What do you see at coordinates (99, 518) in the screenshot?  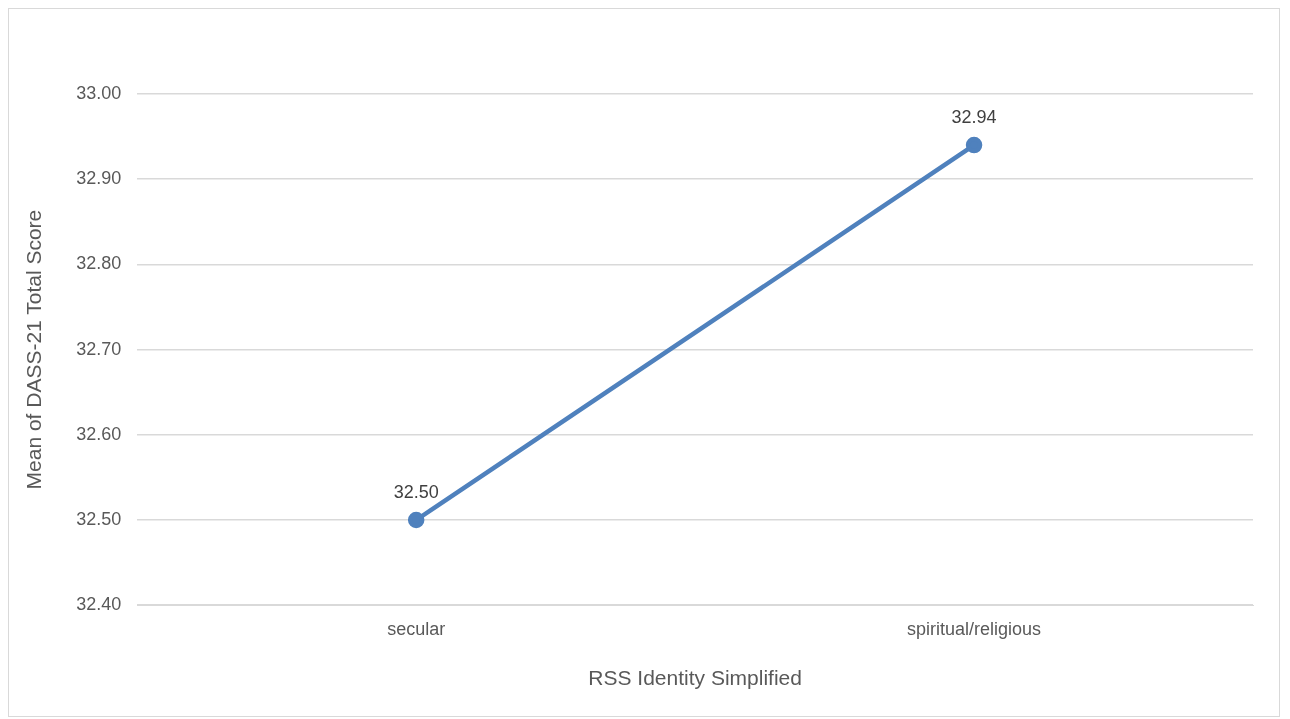 I see `y-tick-label: 32.50` at bounding box center [99, 518].